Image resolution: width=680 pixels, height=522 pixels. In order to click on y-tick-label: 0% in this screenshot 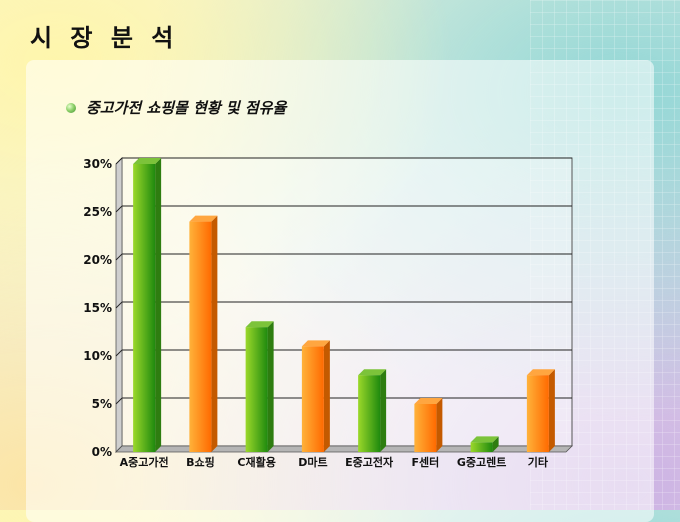, I will do `click(102, 452)`.